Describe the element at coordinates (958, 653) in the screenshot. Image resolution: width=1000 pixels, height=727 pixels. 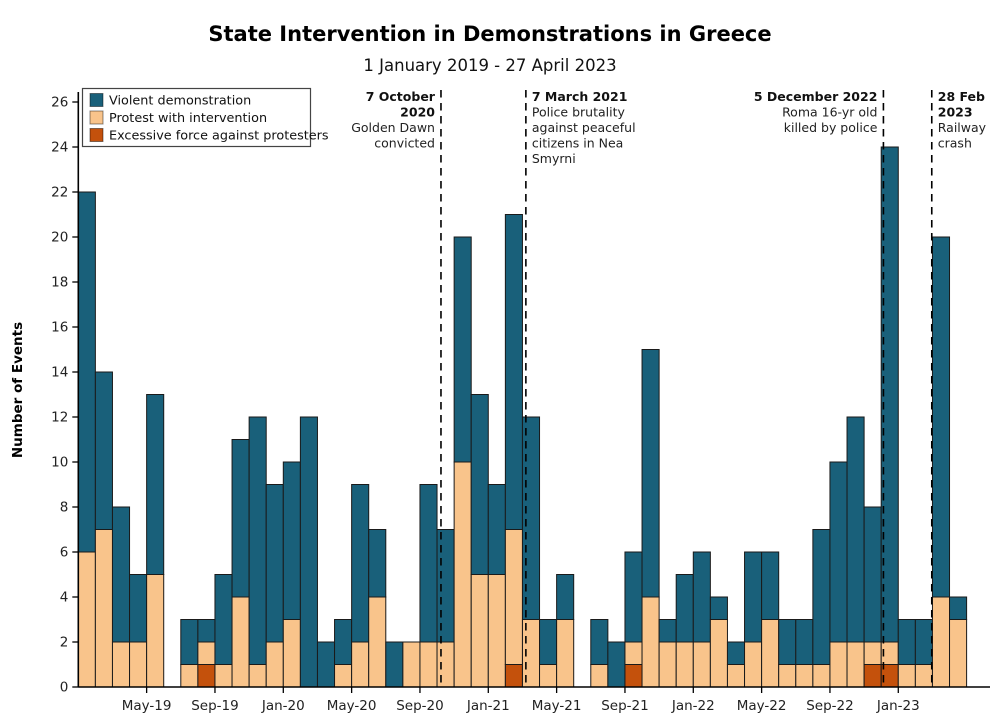
I see `bar-segment-Apr-23-s1` at that location.